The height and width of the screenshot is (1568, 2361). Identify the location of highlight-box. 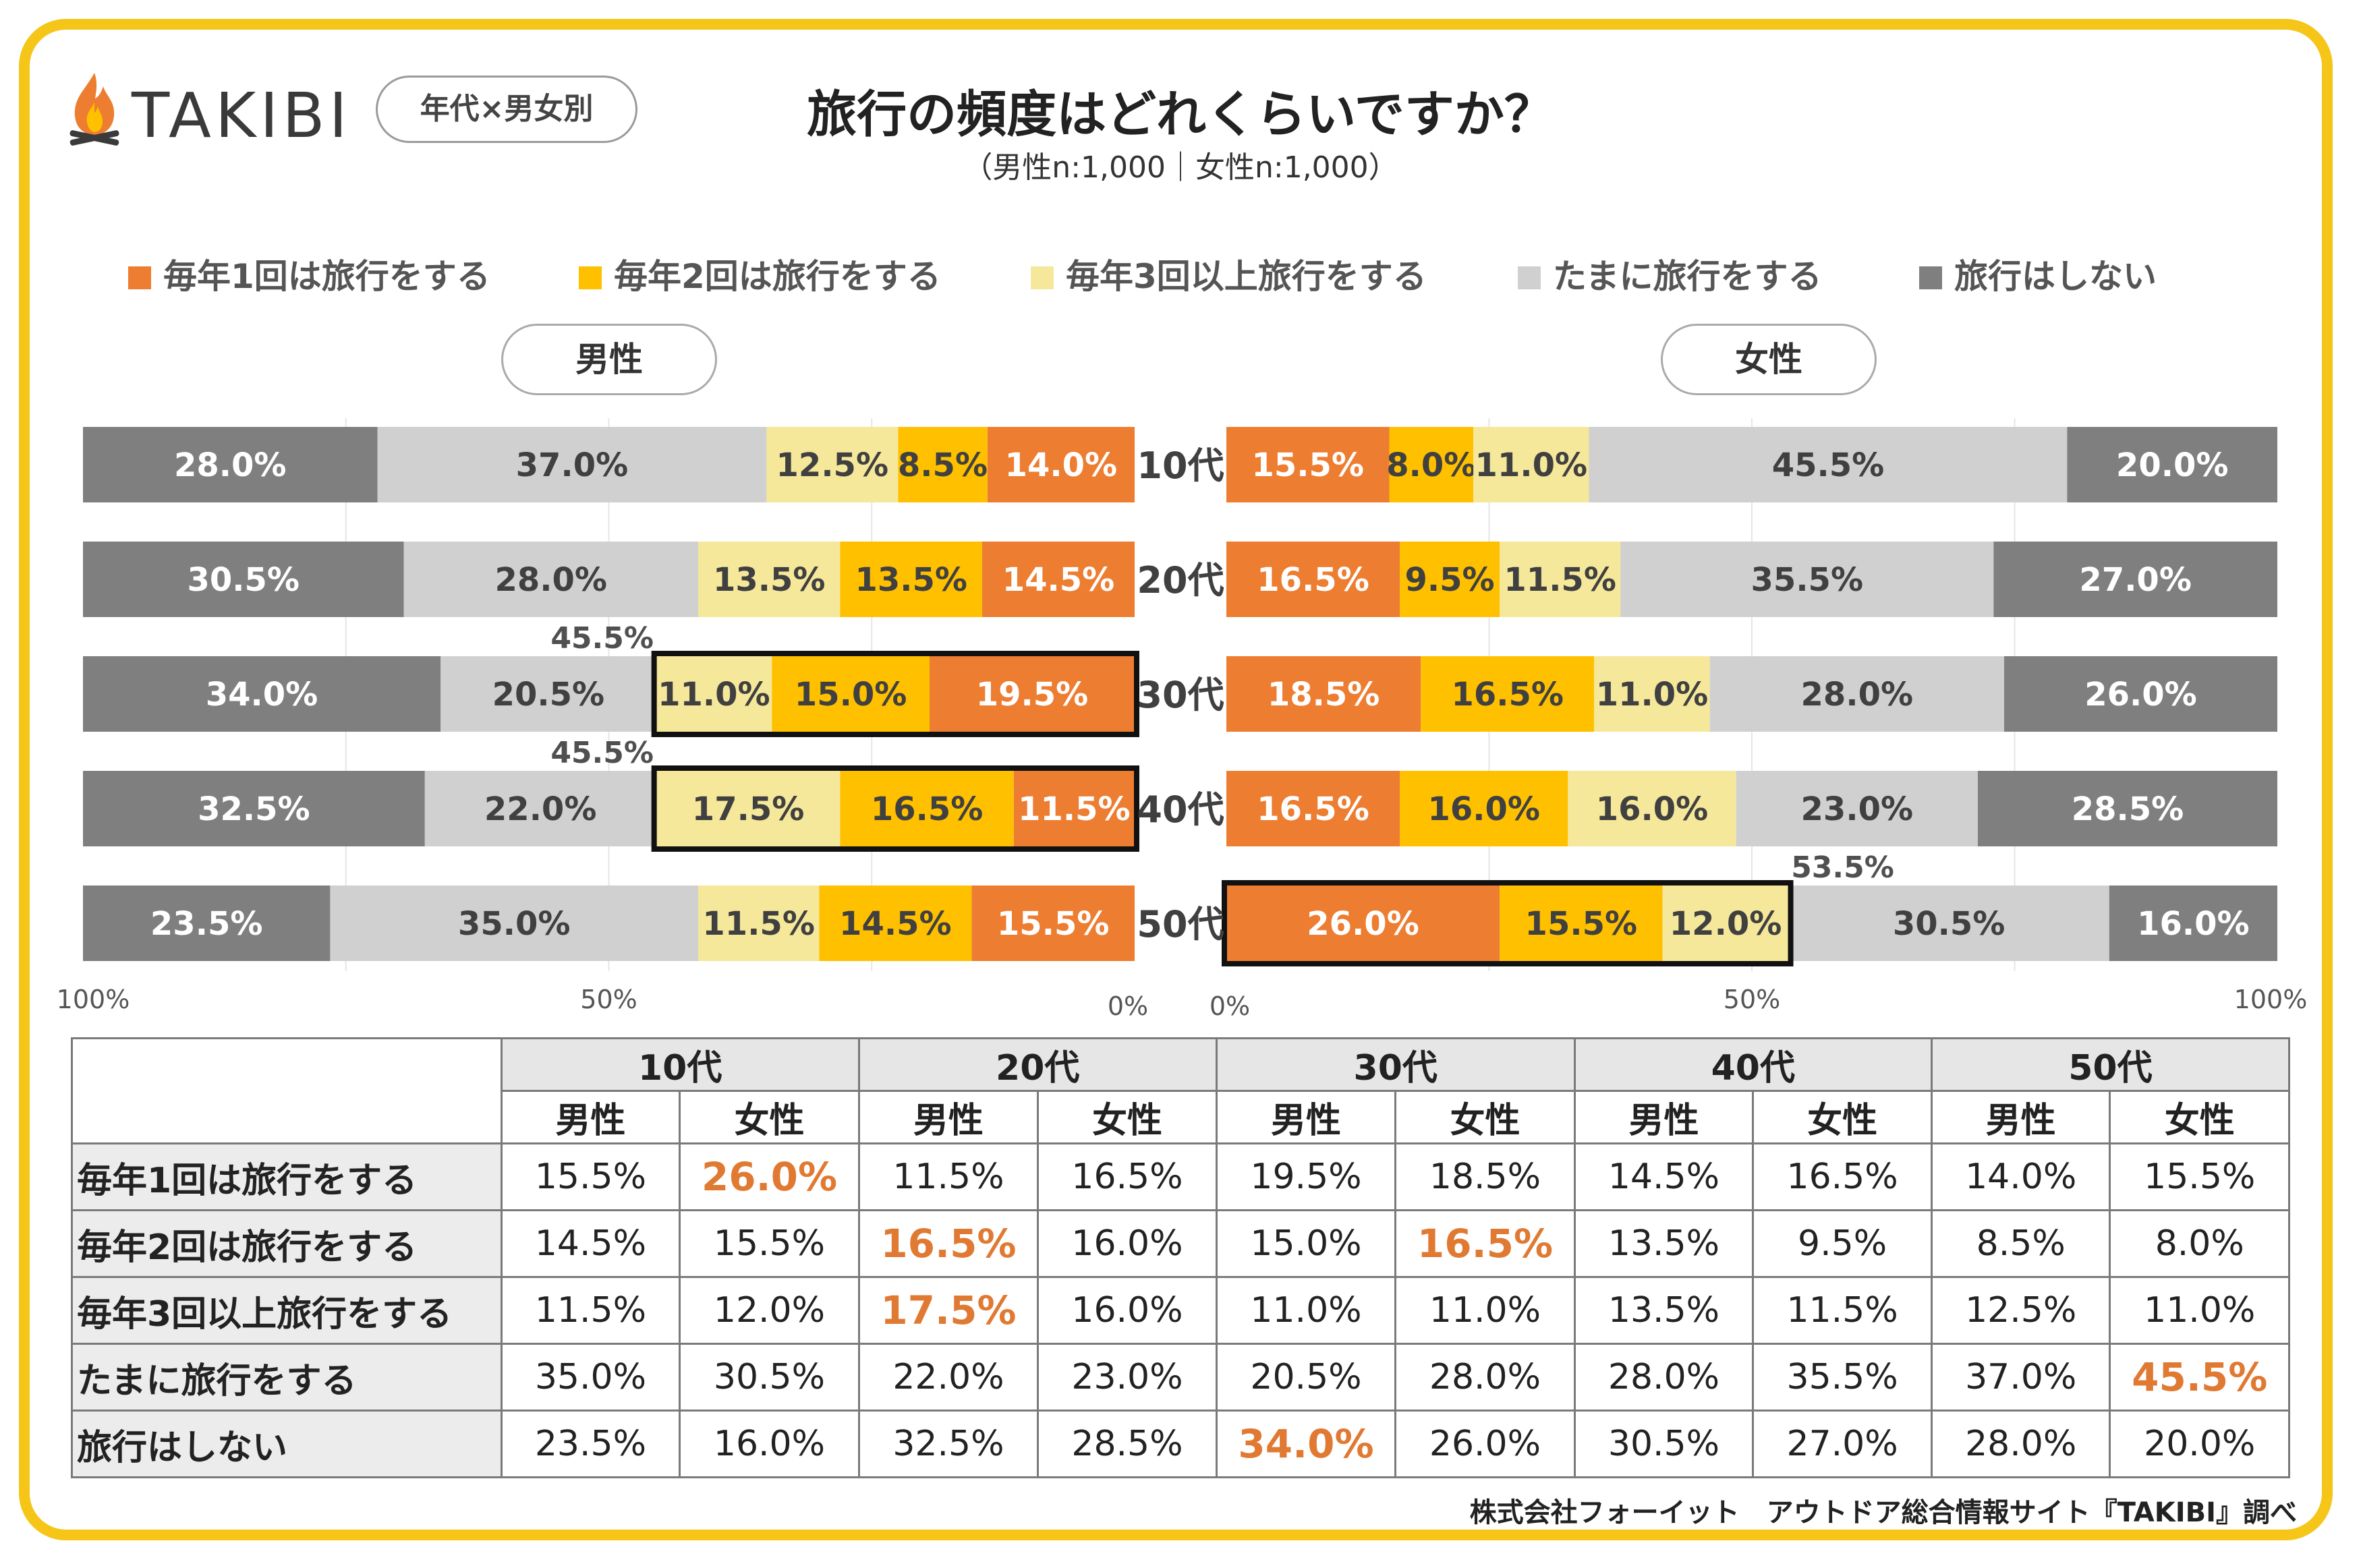
(1508, 923).